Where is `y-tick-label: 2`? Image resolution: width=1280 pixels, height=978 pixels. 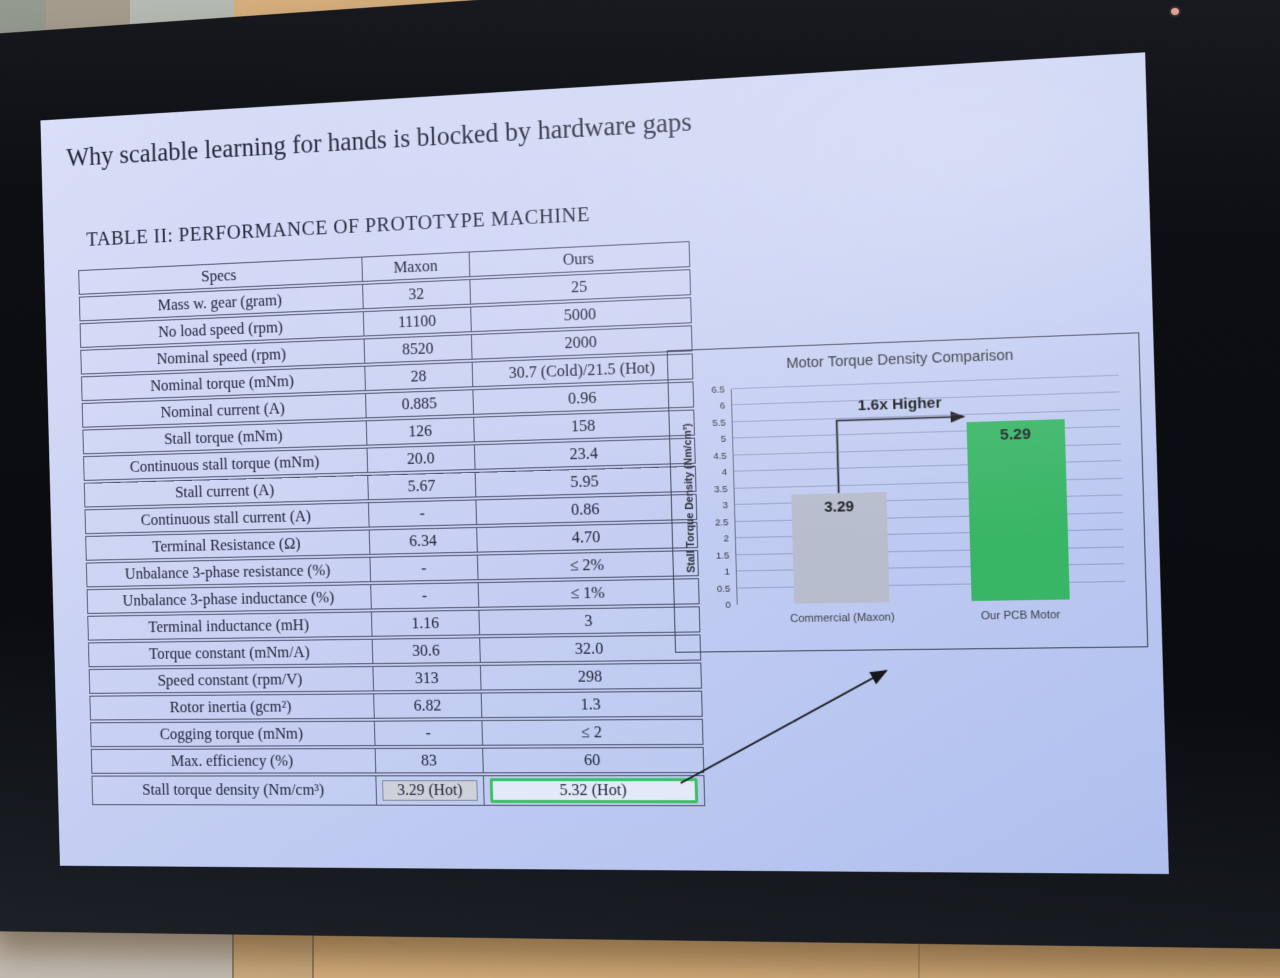 y-tick-label: 2 is located at coordinates (726, 539).